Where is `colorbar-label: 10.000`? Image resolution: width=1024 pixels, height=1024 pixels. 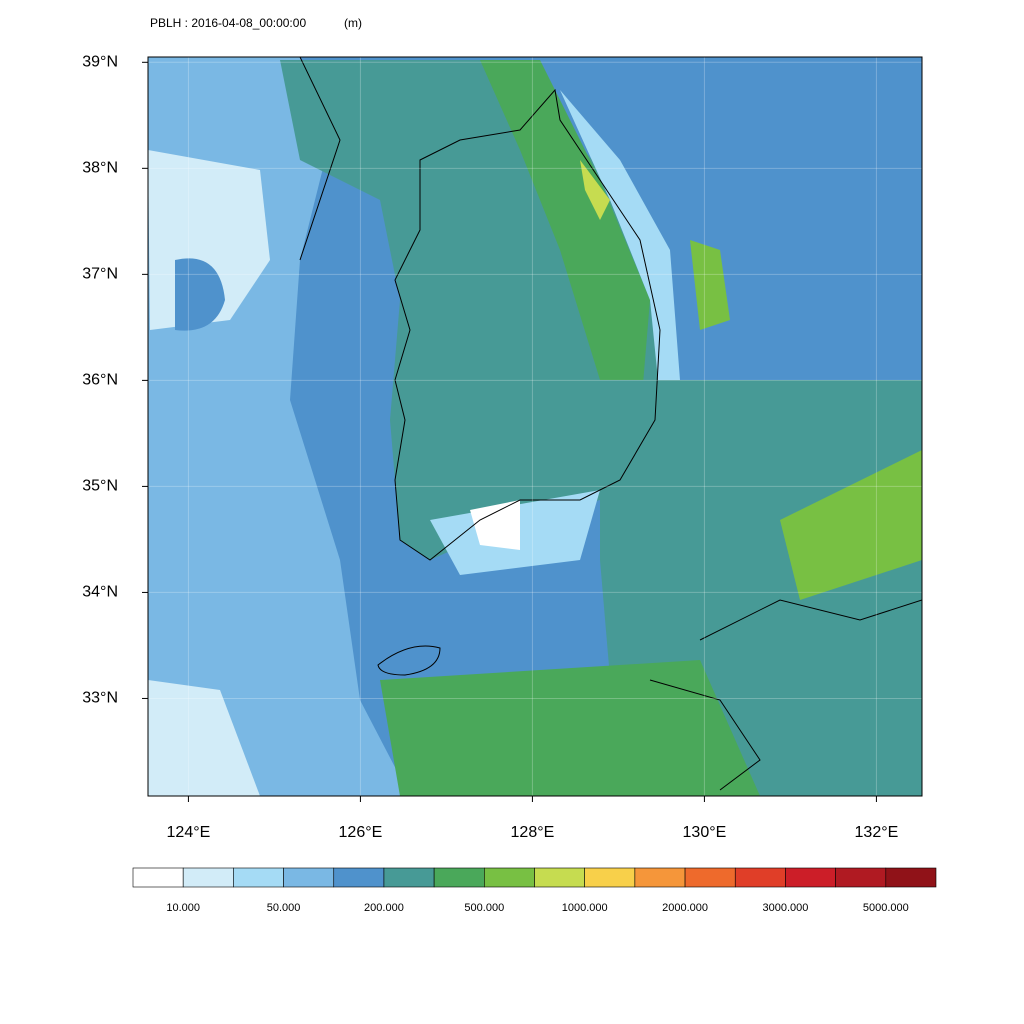 colorbar-label: 10.000 is located at coordinates (183, 908).